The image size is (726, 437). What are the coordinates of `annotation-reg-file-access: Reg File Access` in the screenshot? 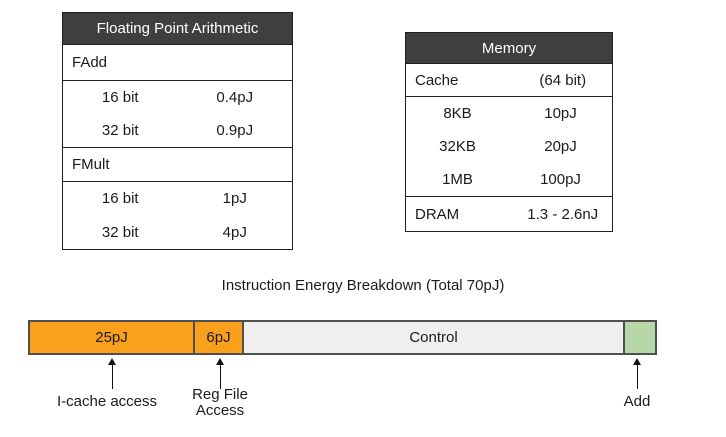 It's located at (220, 403).